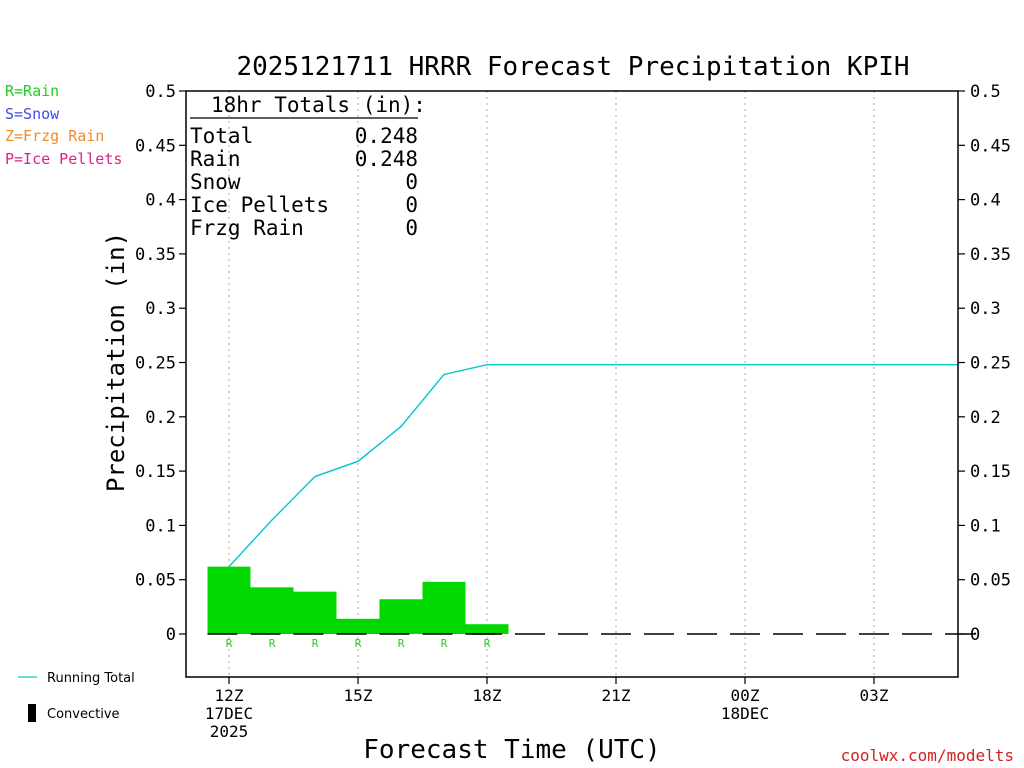 Image resolution: width=1024 pixels, height=768 pixels. What do you see at coordinates (990, 581) in the screenshot?
I see `y-tick-label-right: 0.05` at bounding box center [990, 581].